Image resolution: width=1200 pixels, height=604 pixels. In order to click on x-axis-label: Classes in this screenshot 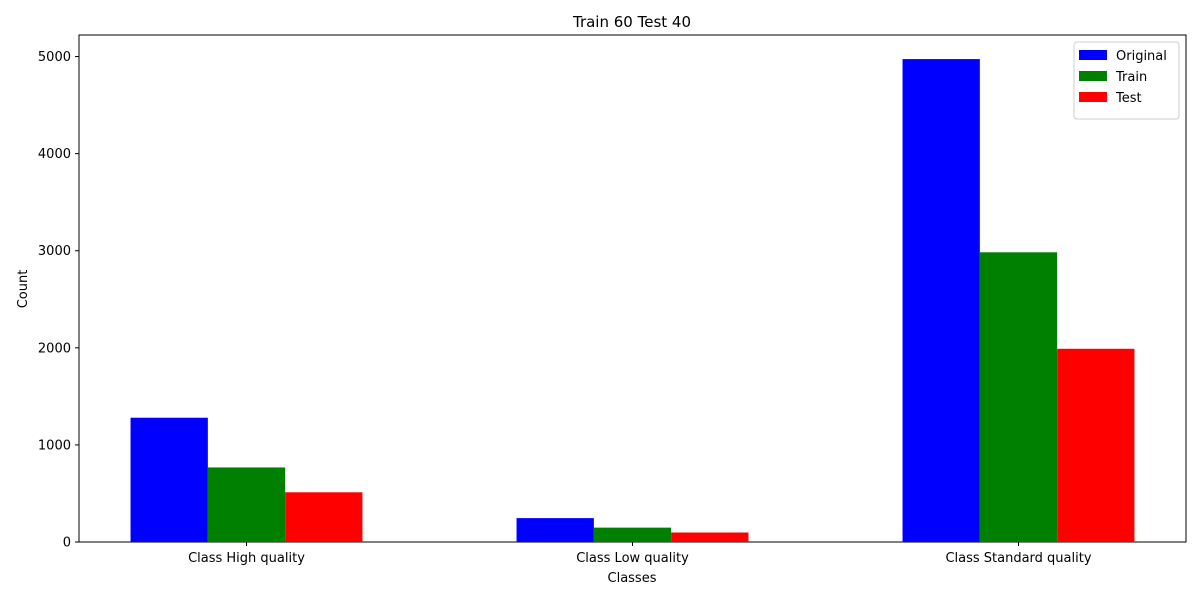, I will do `click(632, 578)`.